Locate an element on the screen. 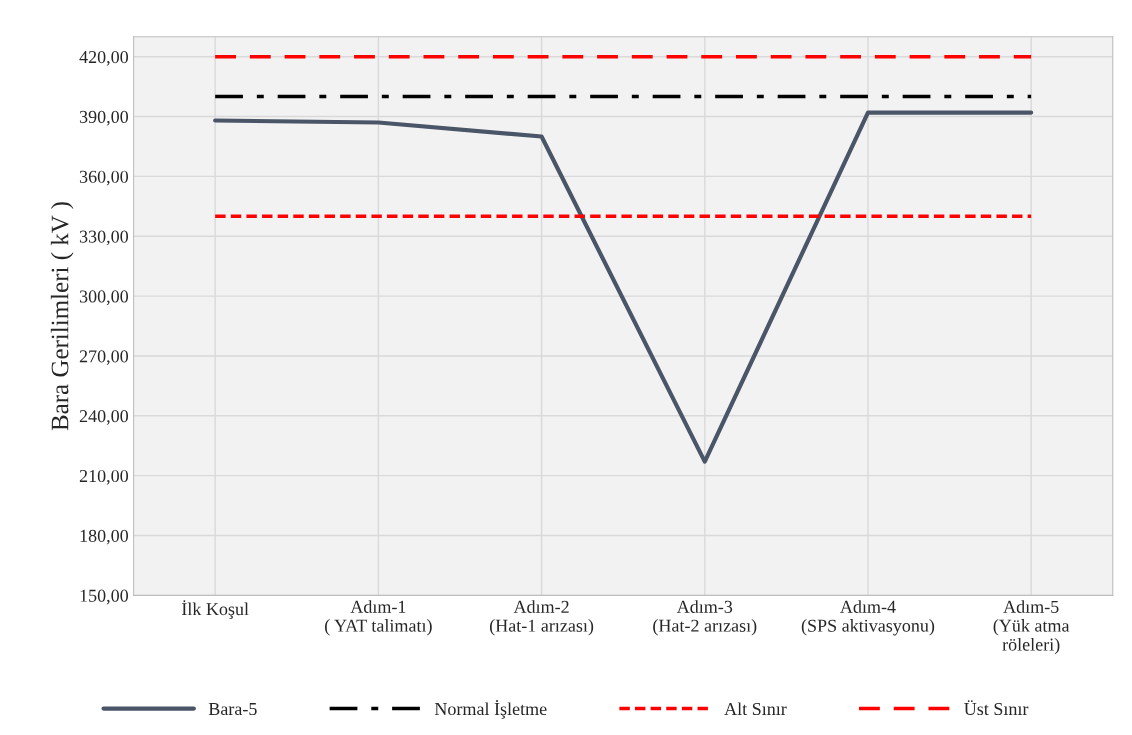  y-tick-label: 240,00 is located at coordinates (104, 417).